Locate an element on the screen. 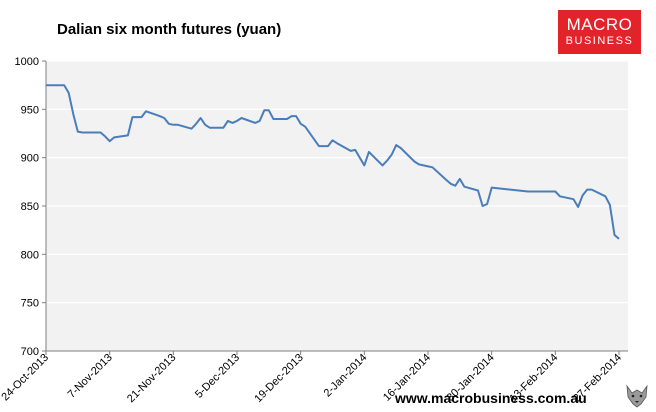  chart-title: Dalian six month futures (yuan) is located at coordinates (169, 29).